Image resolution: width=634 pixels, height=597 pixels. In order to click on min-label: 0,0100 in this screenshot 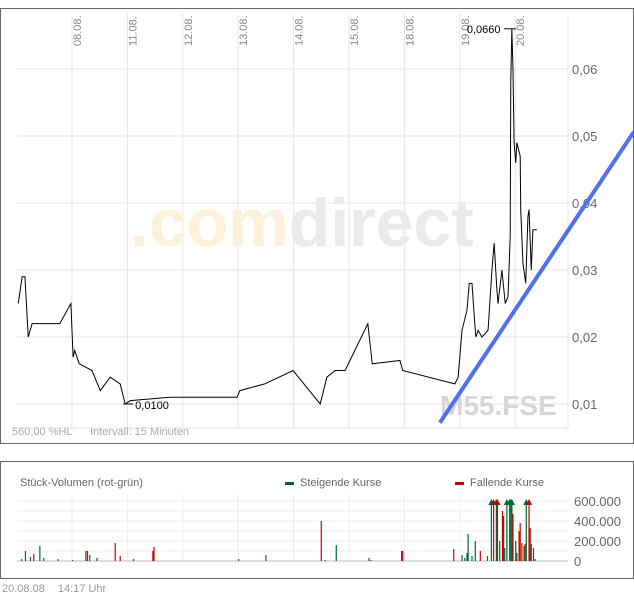, I will do `click(152, 406)`.